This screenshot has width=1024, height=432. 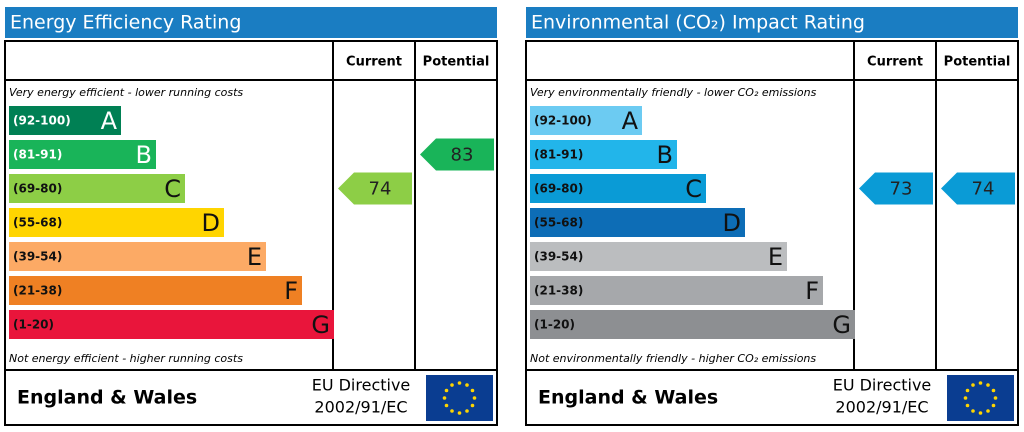 What do you see at coordinates (125, 23) in the screenshot?
I see `panel-title: Energy Efficiency Rating` at bounding box center [125, 23].